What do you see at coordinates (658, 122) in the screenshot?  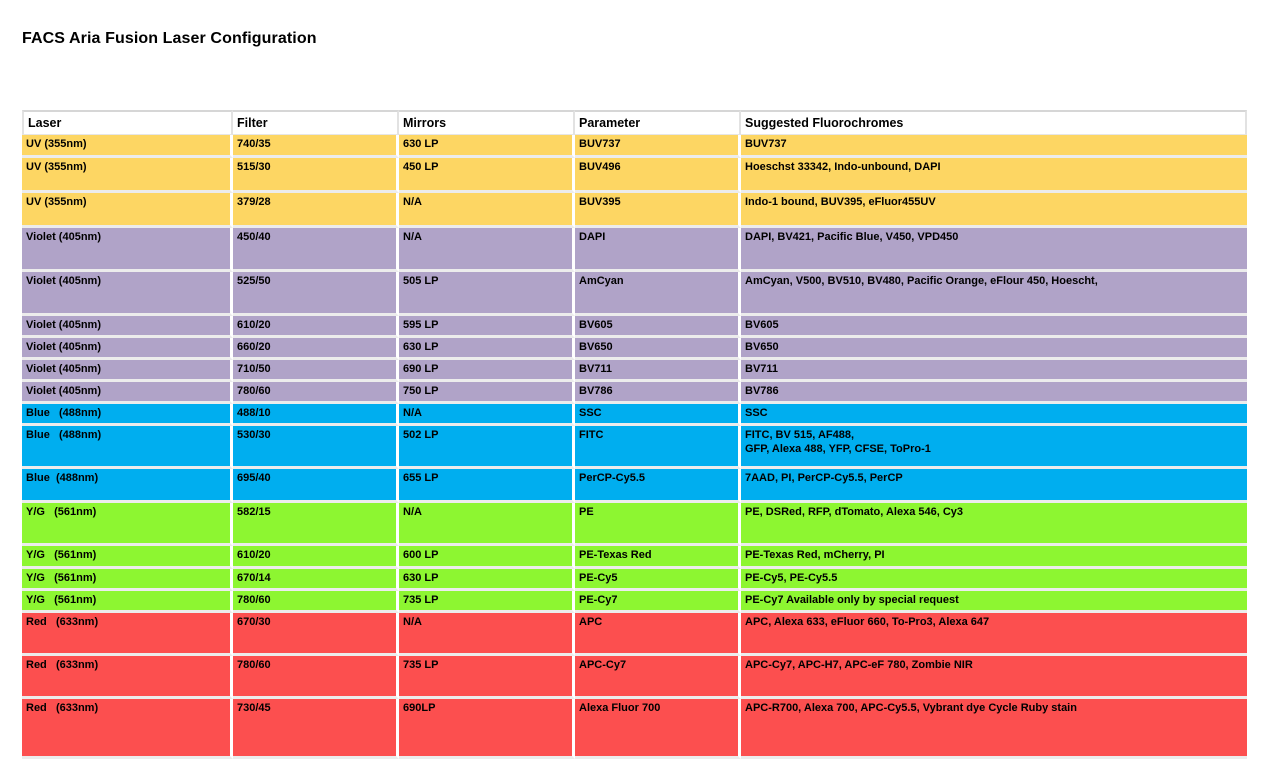 I see `column-header-parameter: Parameter` at bounding box center [658, 122].